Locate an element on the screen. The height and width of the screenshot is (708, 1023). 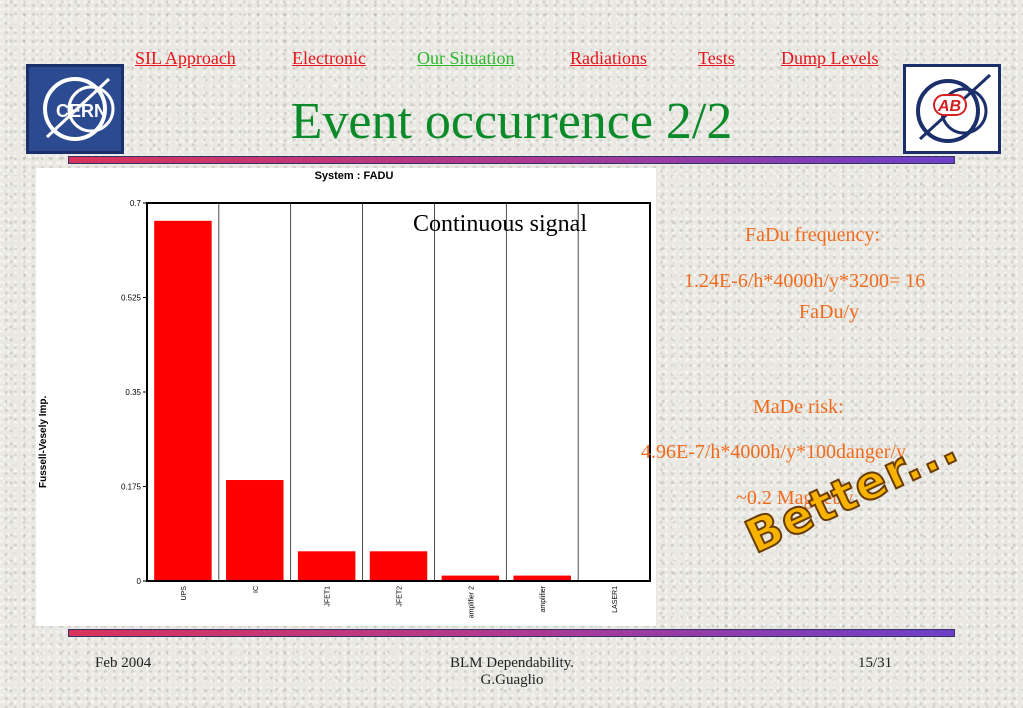
fadu-result: FaDu/y is located at coordinates (829, 312).